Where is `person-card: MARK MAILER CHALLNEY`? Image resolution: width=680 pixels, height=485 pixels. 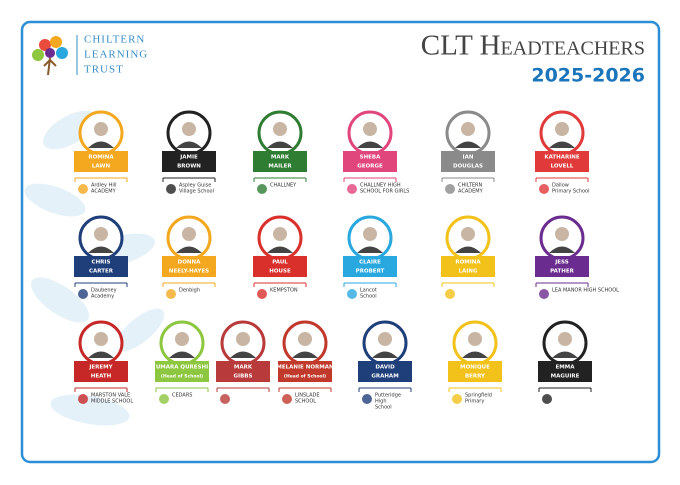
person-card: MARK MAILER CHALLNEY is located at coordinates (280, 152).